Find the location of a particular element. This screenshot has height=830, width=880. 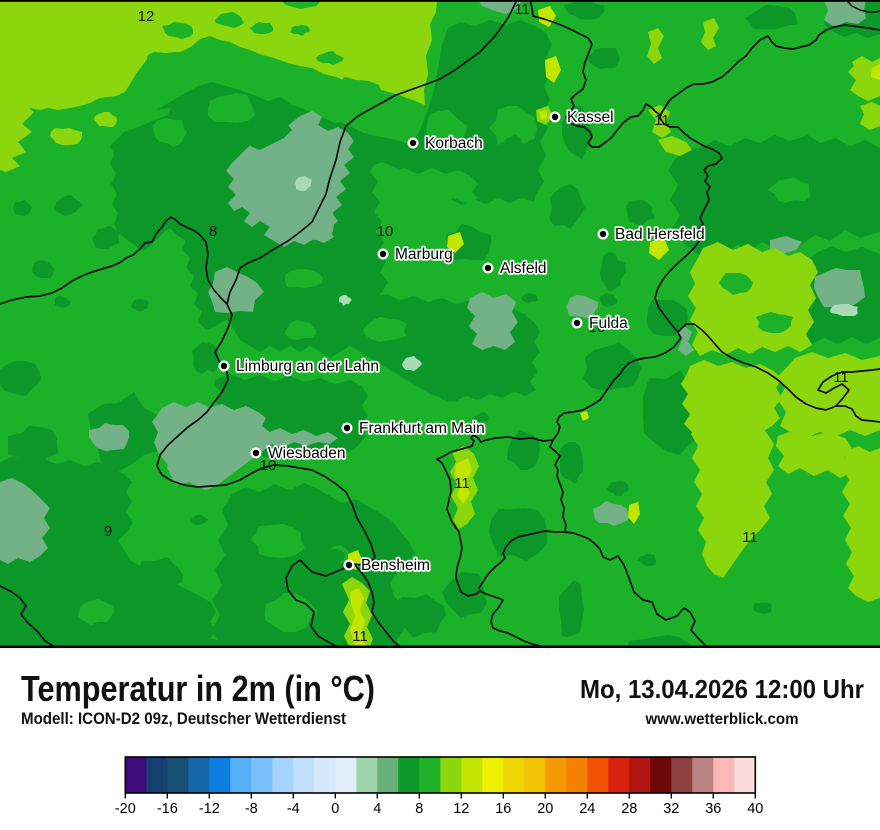

svg-text: Temperatur in 2m (in °C) is located at coordinates (198, 688).